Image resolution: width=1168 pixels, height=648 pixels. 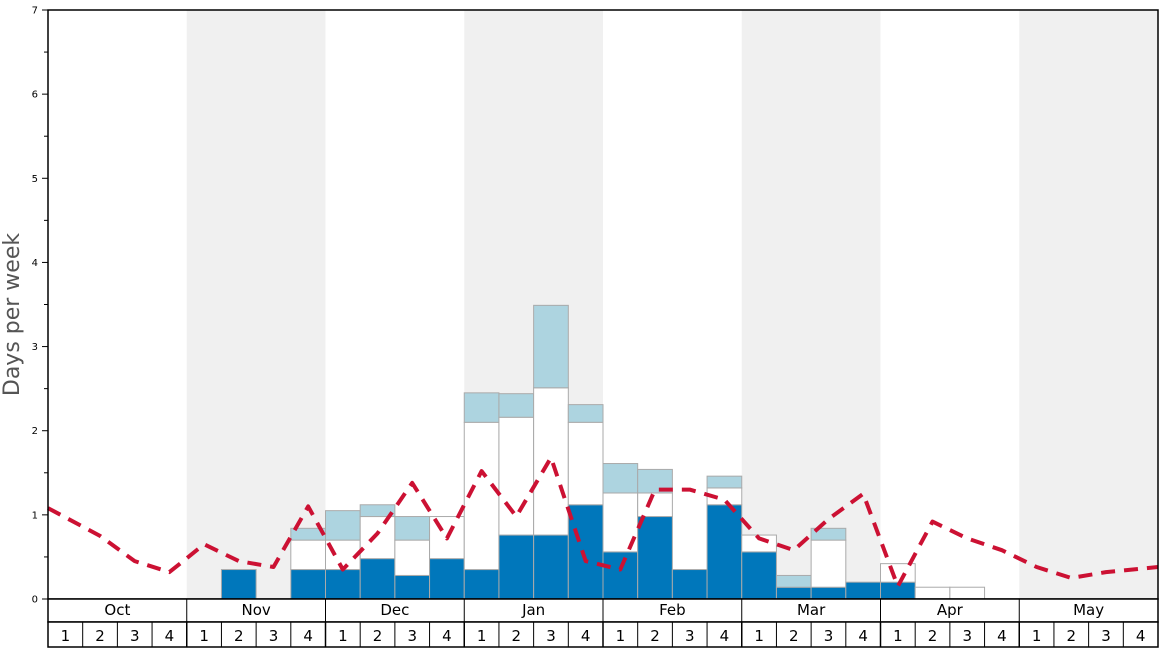 I want to click on y-tick-label: 1, so click(x=35, y=515).